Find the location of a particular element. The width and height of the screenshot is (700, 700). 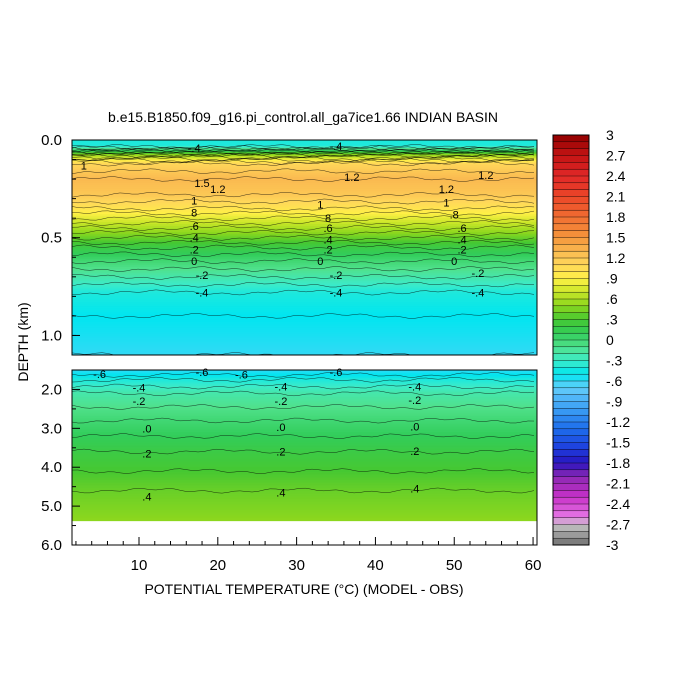

contour-label: .6 is located at coordinates (328, 229).